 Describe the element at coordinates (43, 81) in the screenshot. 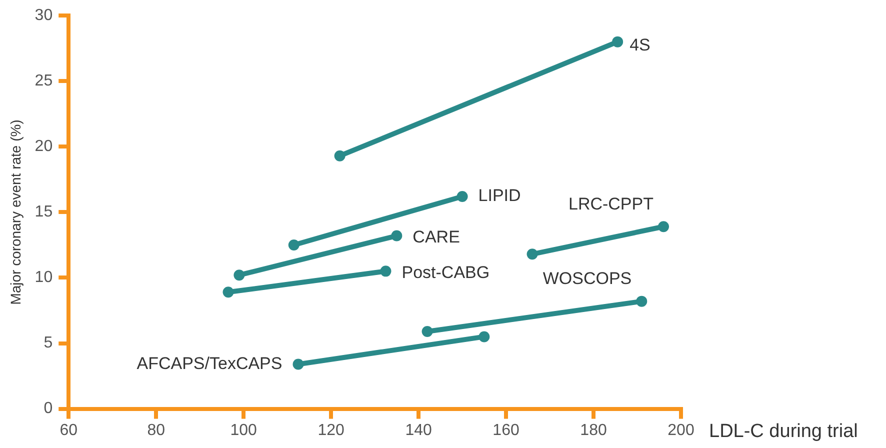

I see `y-tick-label: 25` at that location.